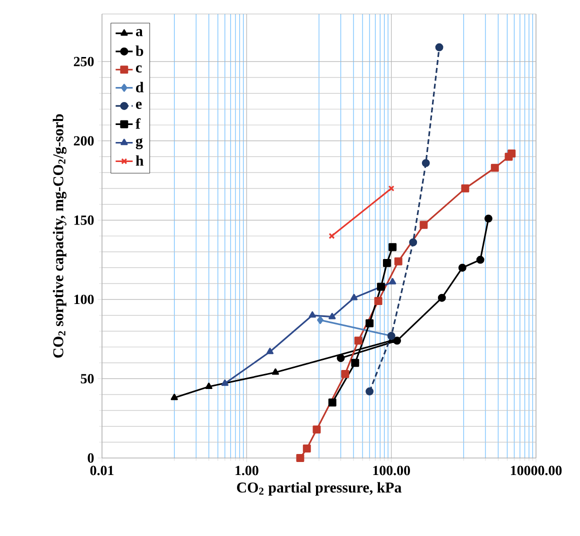 This screenshot has width=580, height=536. What do you see at coordinates (91, 458) in the screenshot?
I see `y-tick-label: 0` at bounding box center [91, 458].